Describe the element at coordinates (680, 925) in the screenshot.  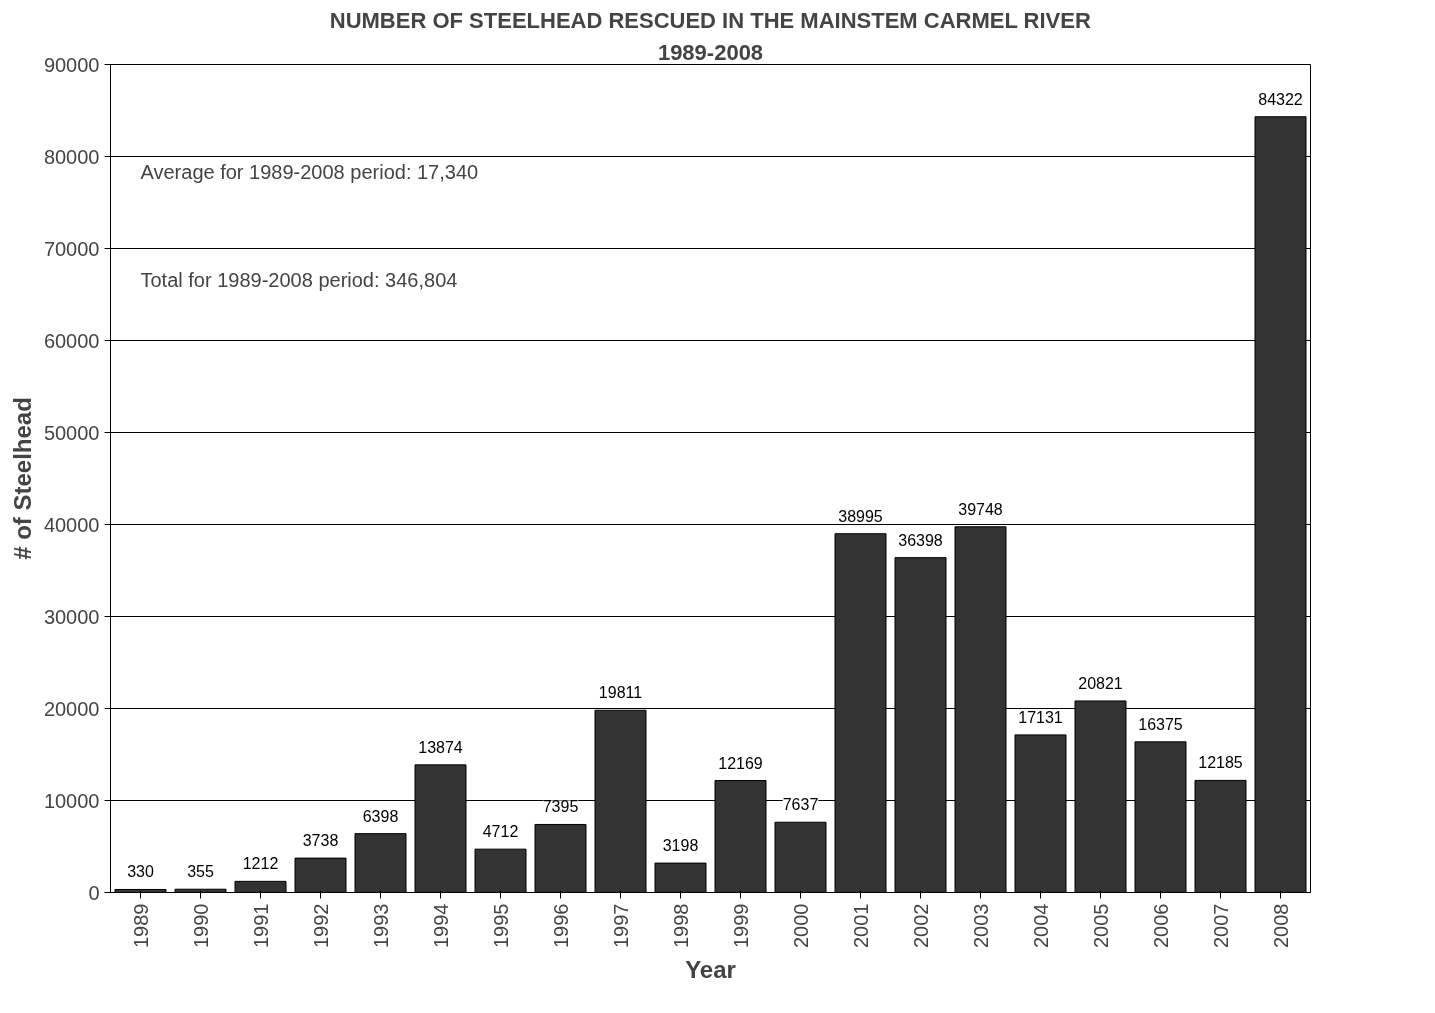
I see `x-tick-label: 1998` at that location.